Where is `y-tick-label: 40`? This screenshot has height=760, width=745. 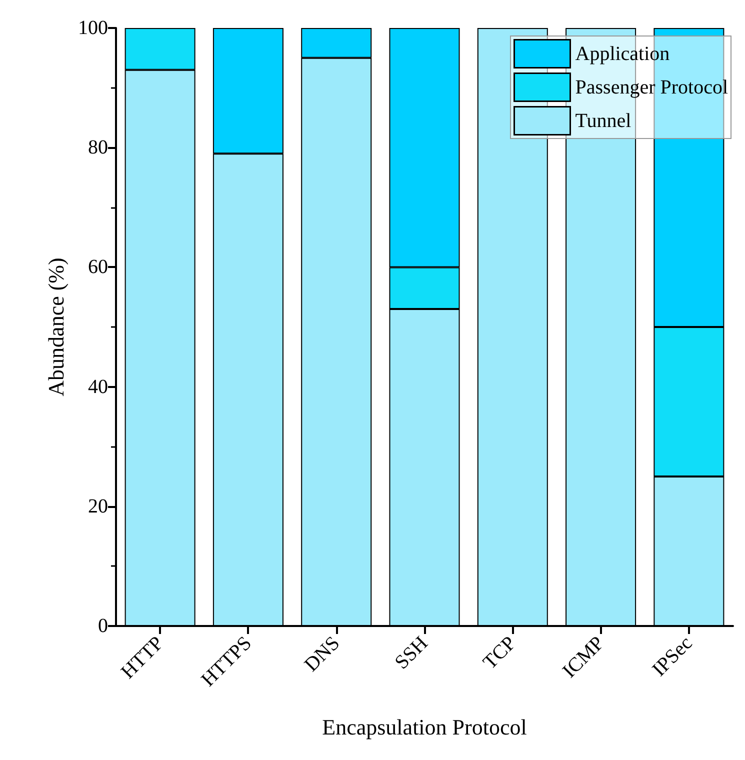
y-tick-label: 40 is located at coordinates (98, 387).